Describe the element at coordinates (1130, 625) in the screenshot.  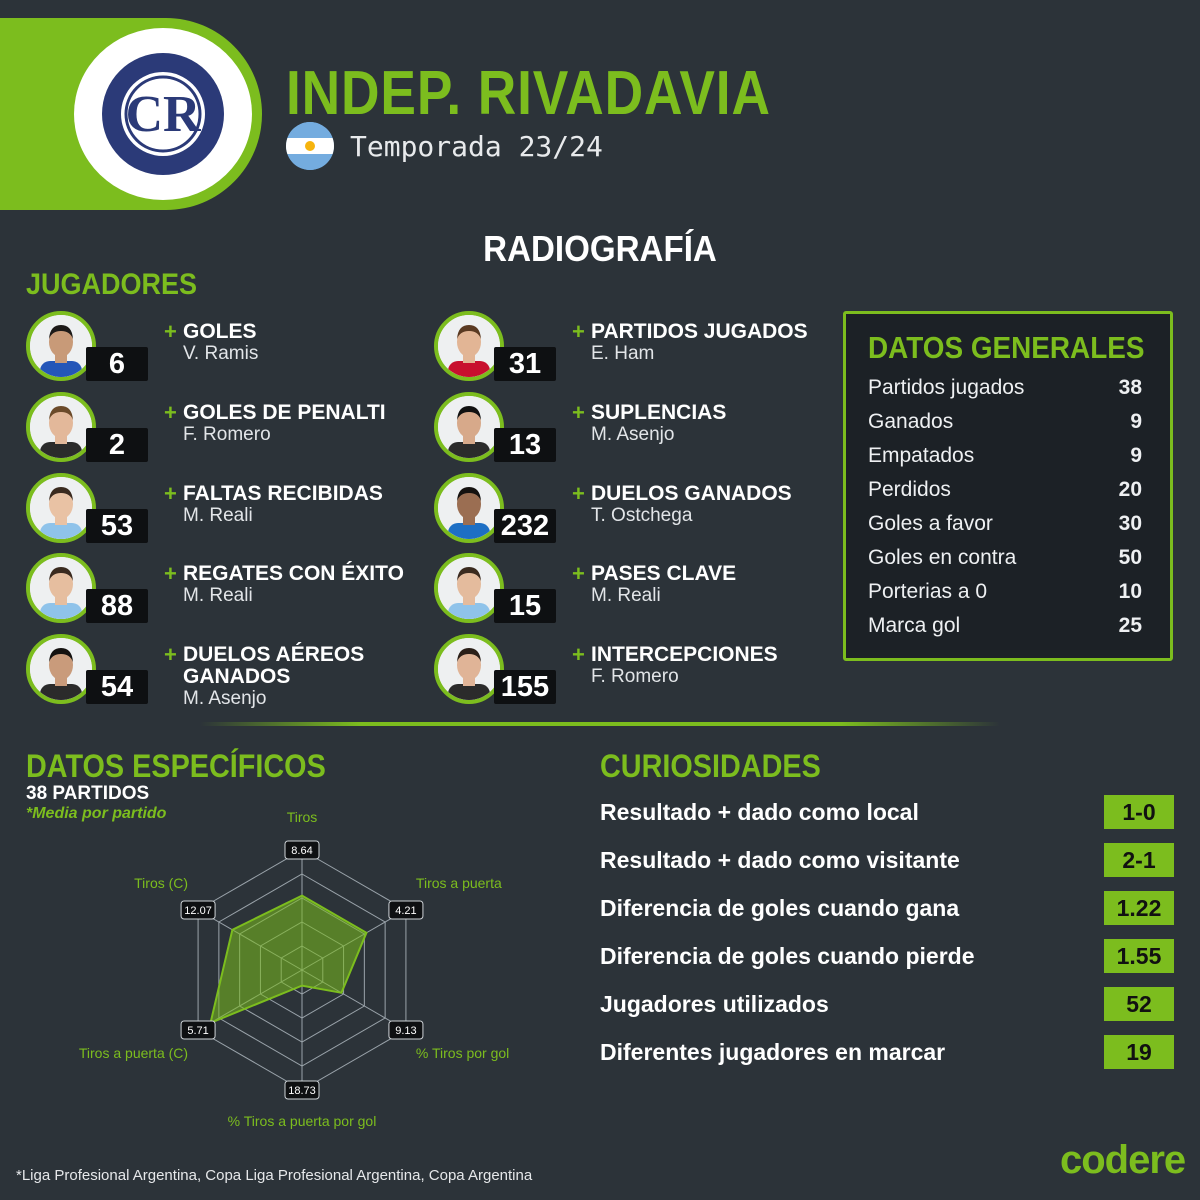
I see `general-data-value: 25` at that location.